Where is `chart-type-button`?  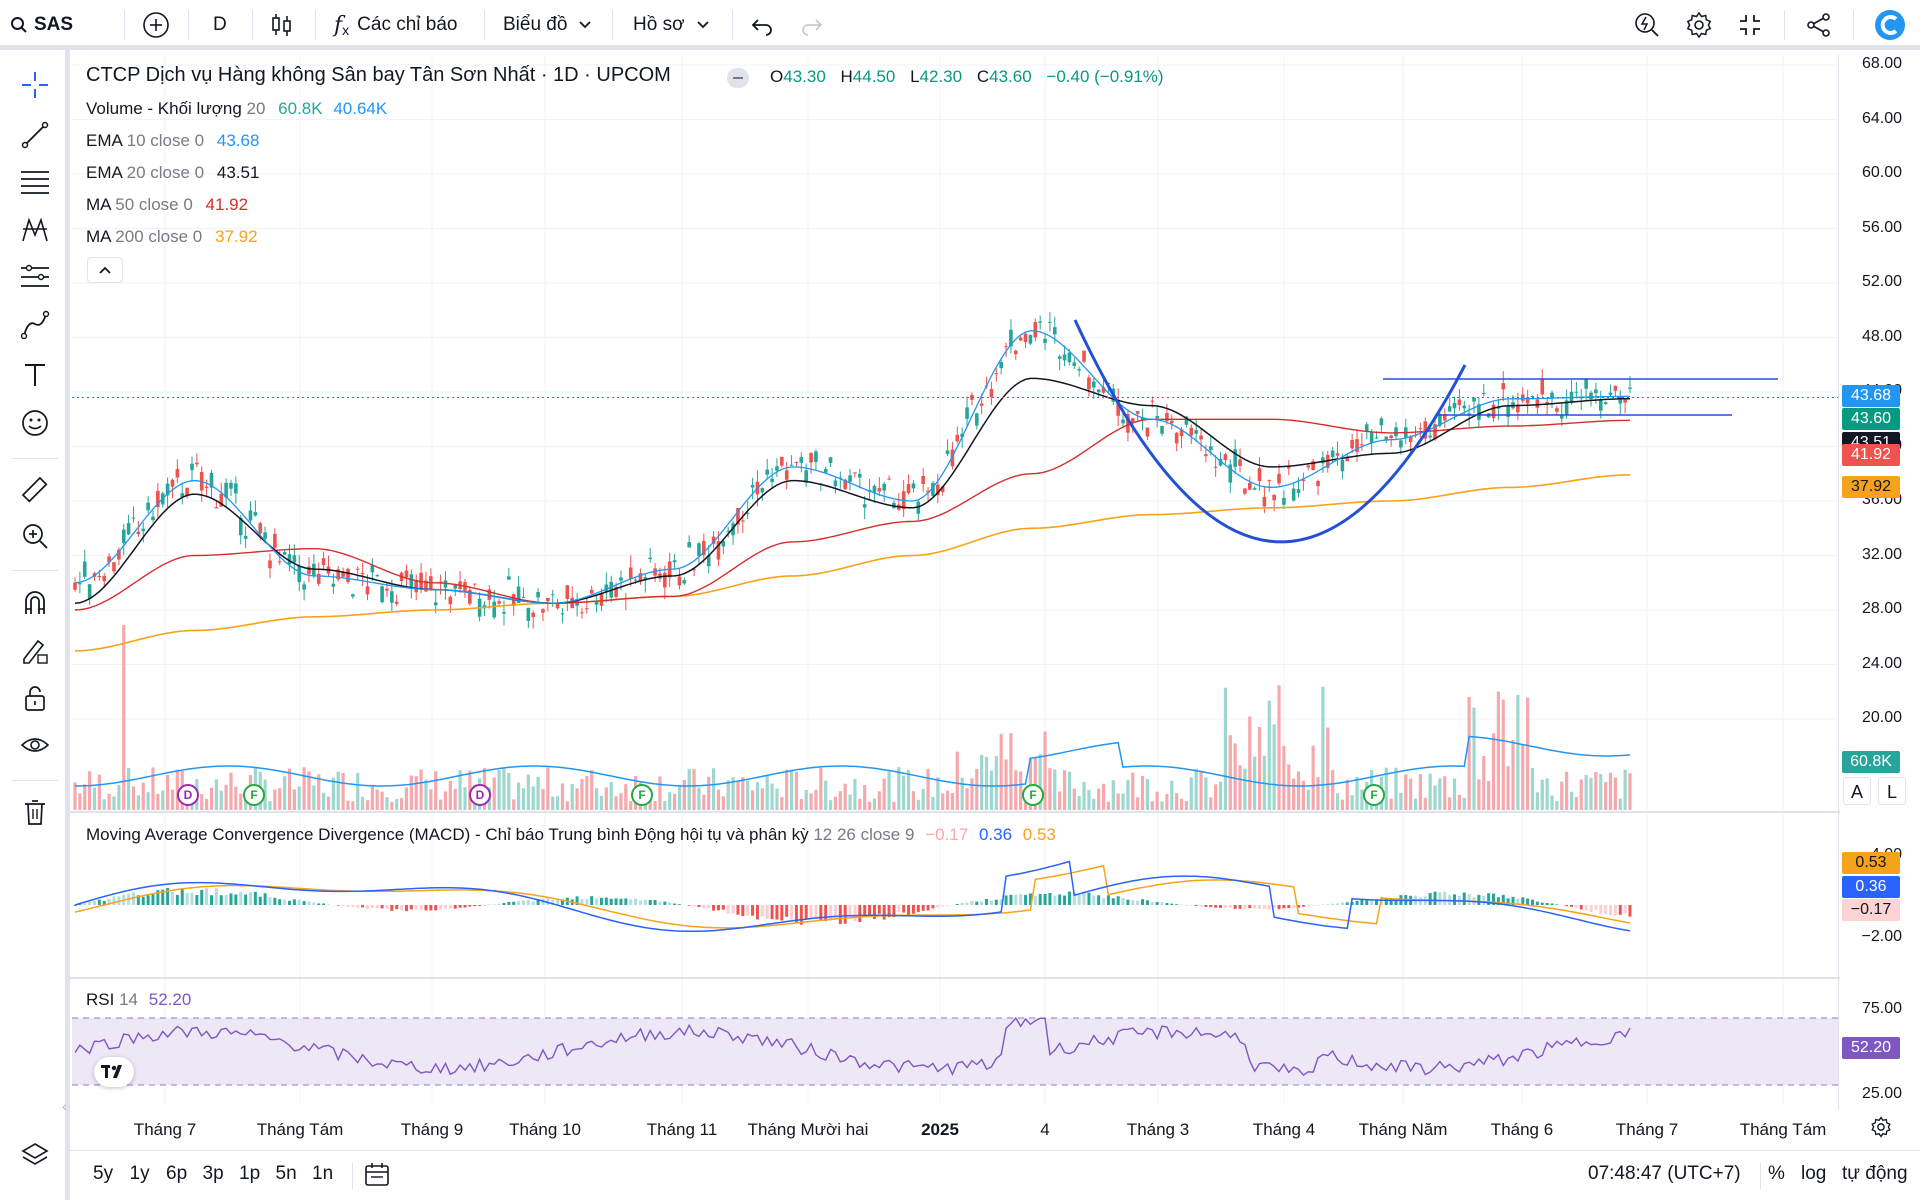 chart-type-button is located at coordinates (282, 25).